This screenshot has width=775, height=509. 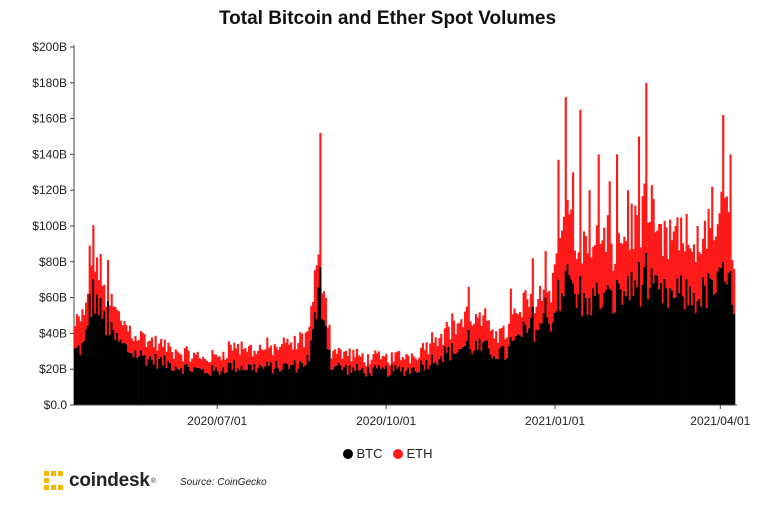 I want to click on y-tick-label: $0.0, so click(x=56, y=405).